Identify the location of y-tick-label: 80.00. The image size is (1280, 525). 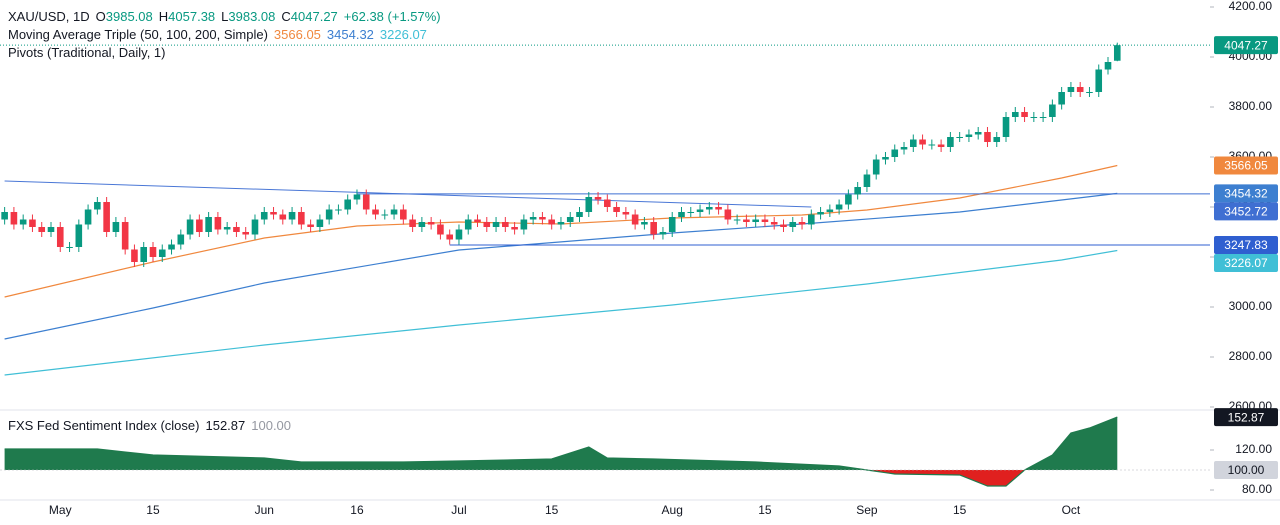
(1257, 489).